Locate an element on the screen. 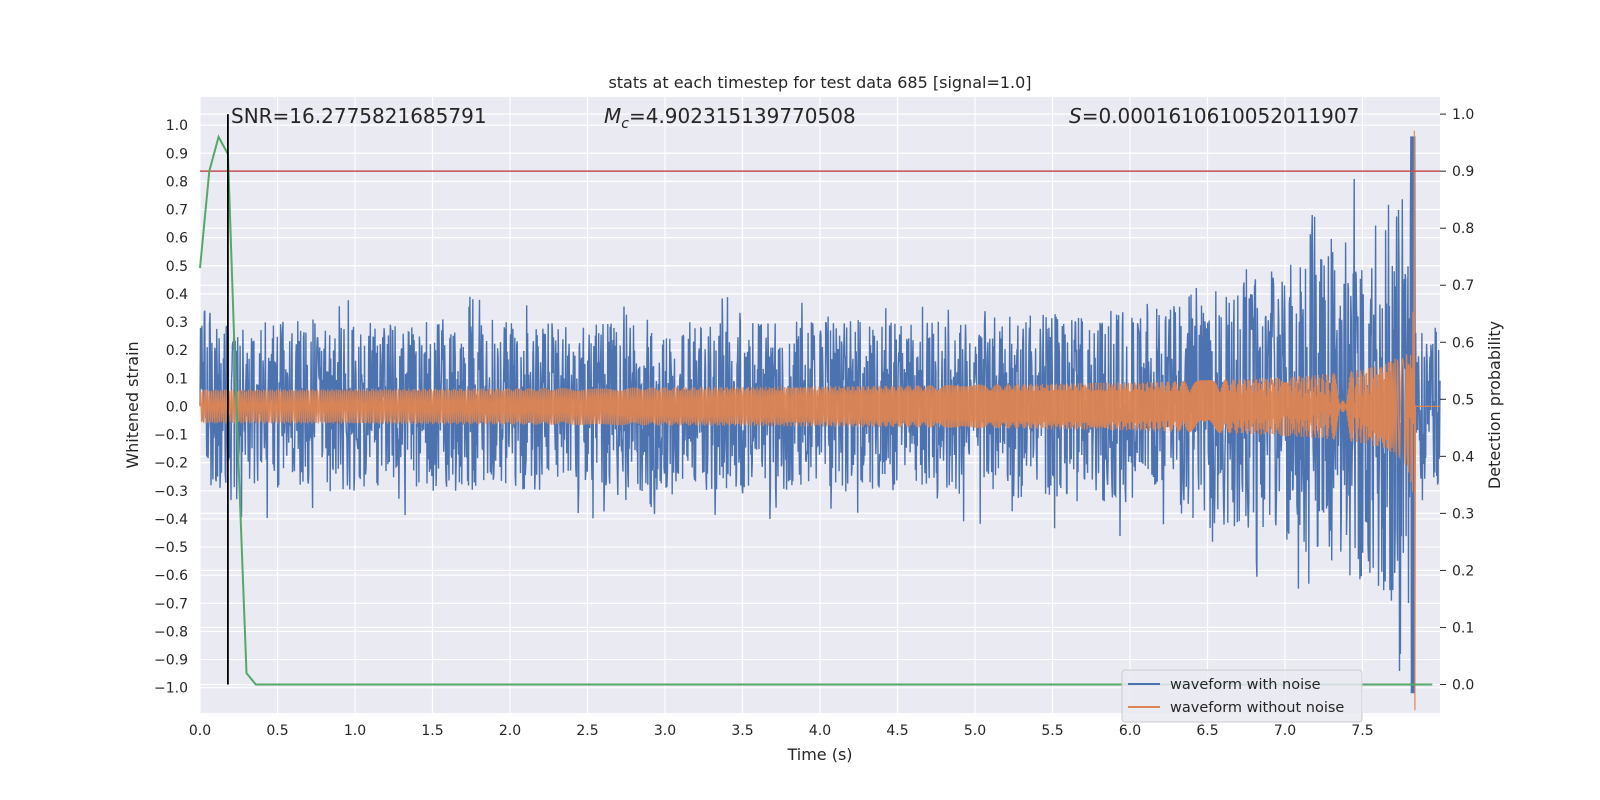  y-tick-label: −0.8 is located at coordinates (171, 632).